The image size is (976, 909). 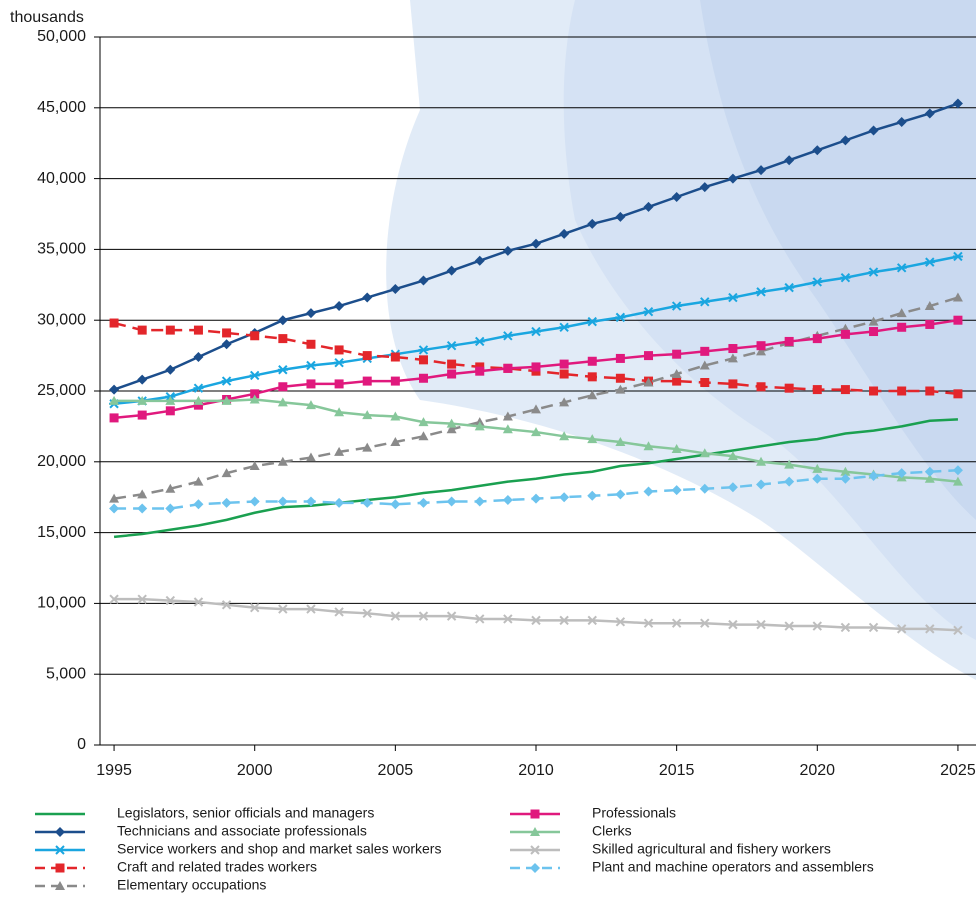 I want to click on legend-item: Elementary occupations, so click(x=150, y=885).